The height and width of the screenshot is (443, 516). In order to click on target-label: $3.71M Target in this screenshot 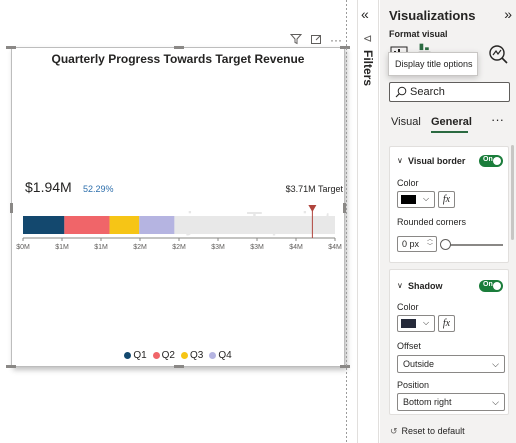, I will do `click(314, 189)`.